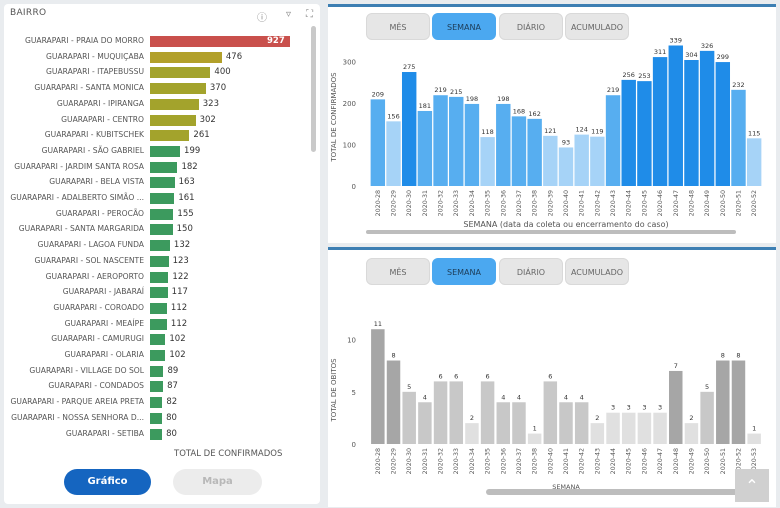  What do you see at coordinates (752, 485) in the screenshot?
I see `scroll-top-button: ⌃` at bounding box center [752, 485].